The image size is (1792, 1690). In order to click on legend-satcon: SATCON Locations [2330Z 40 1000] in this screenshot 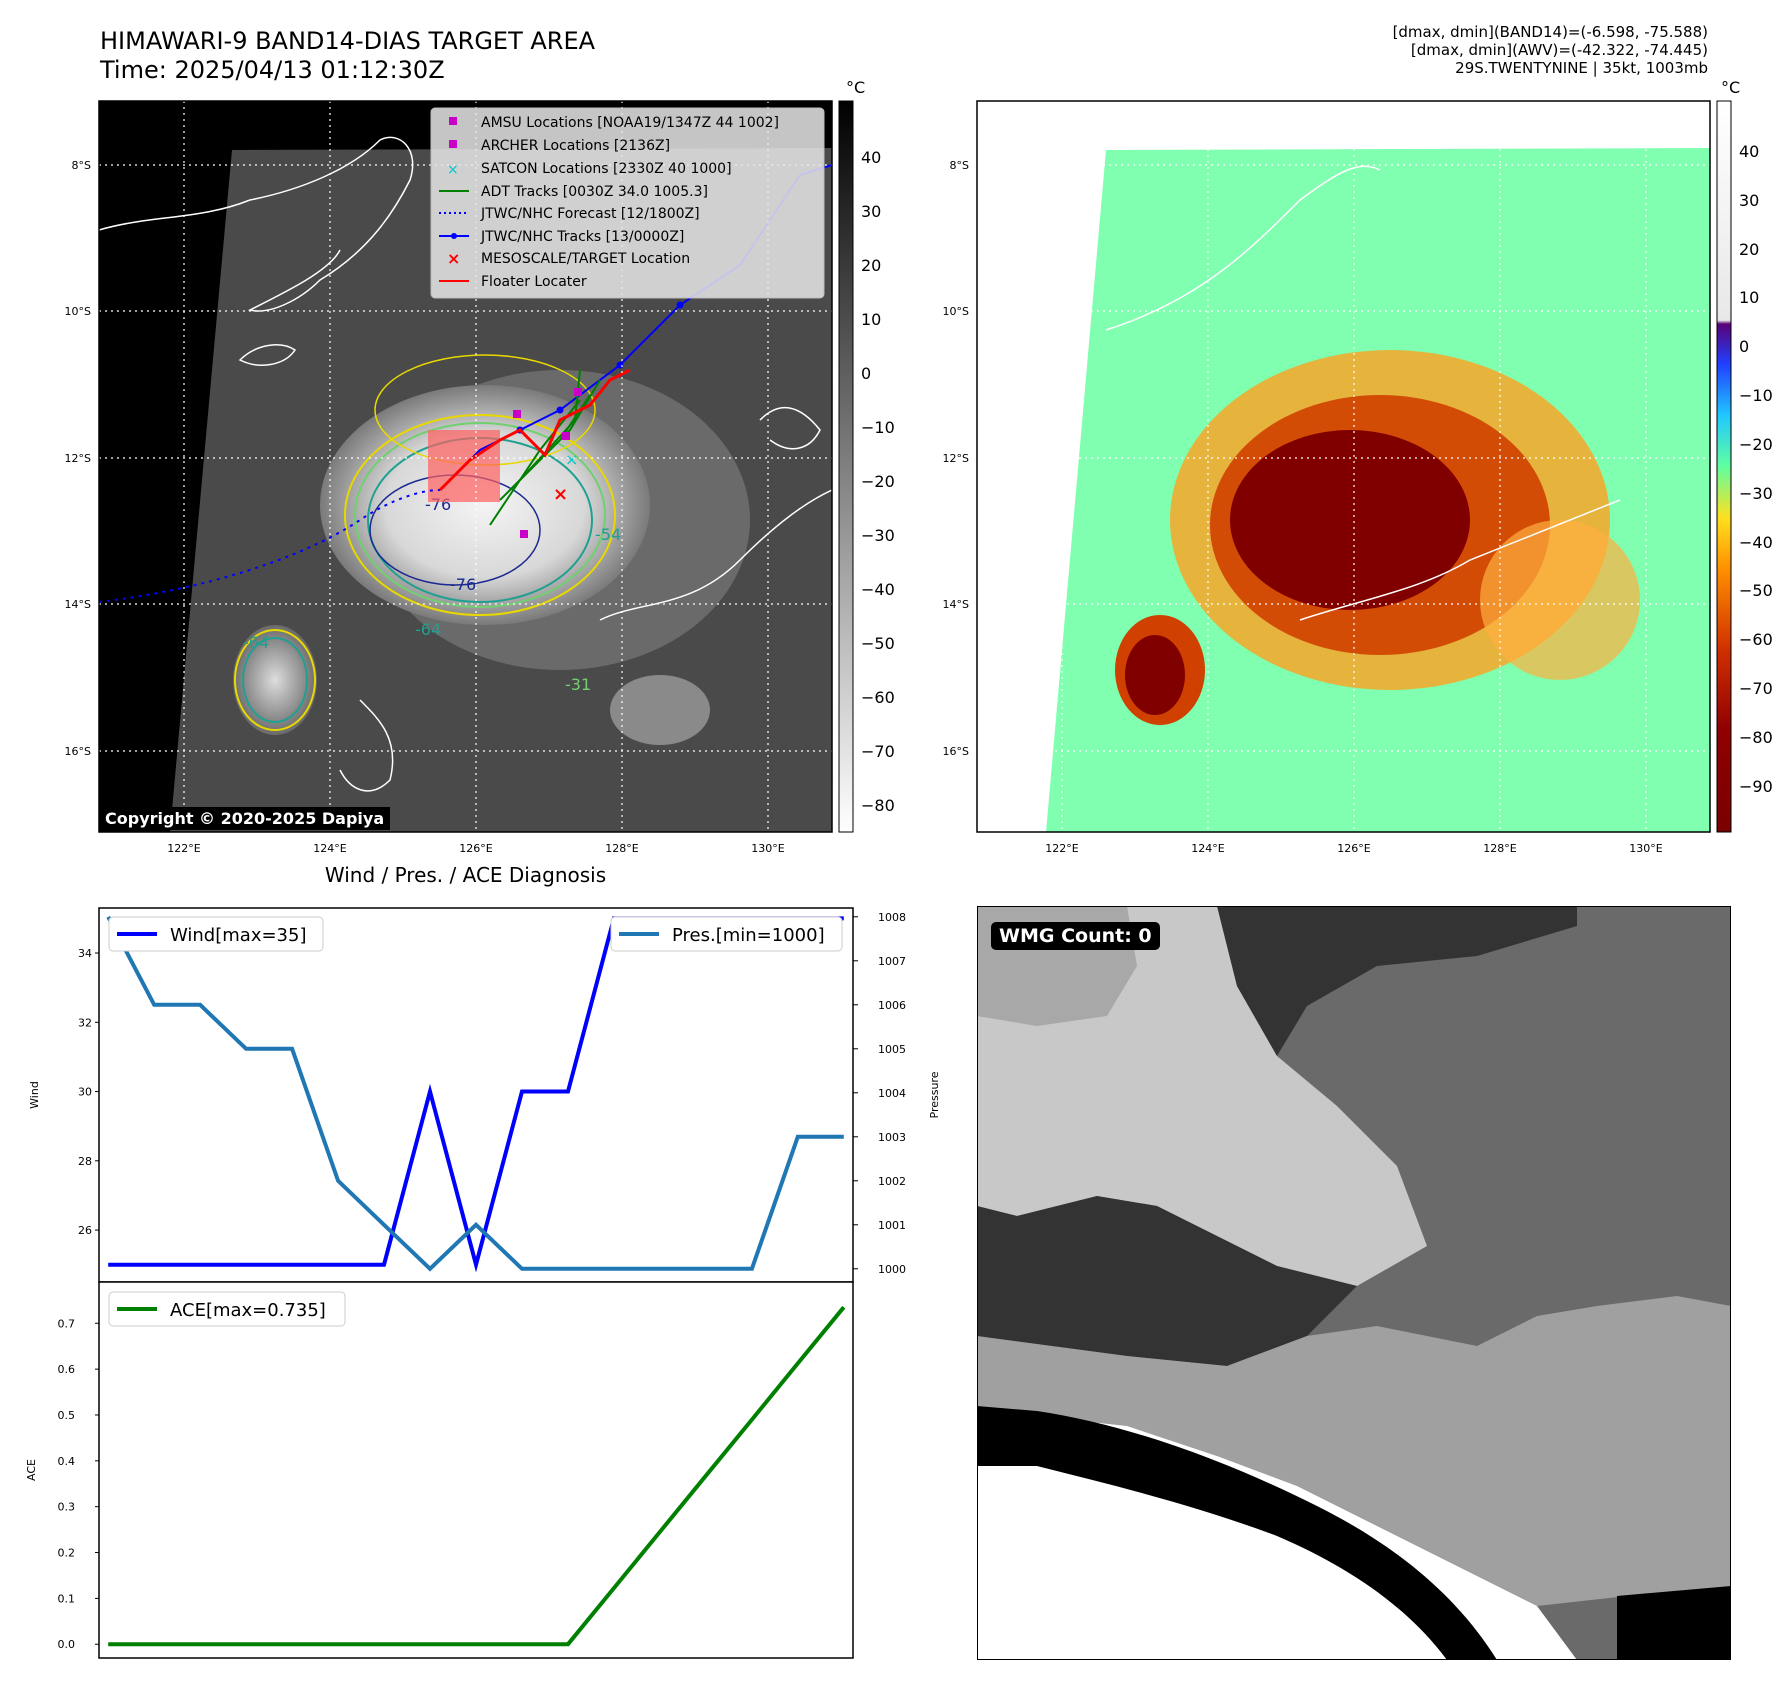, I will do `click(606, 169)`.